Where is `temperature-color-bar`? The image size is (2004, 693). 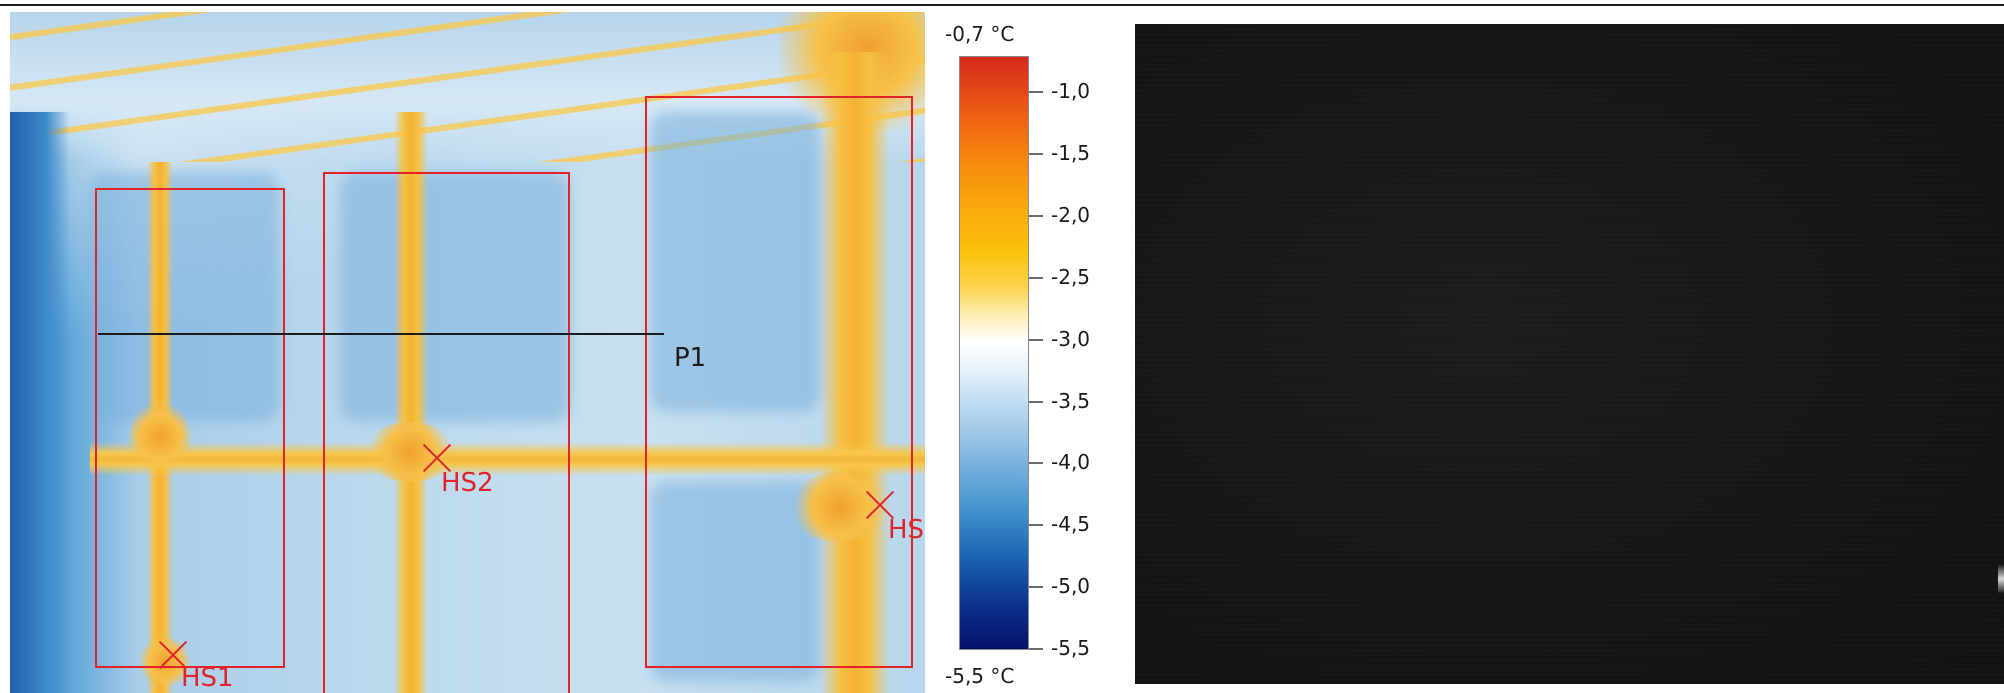 temperature-color-bar is located at coordinates (994, 353).